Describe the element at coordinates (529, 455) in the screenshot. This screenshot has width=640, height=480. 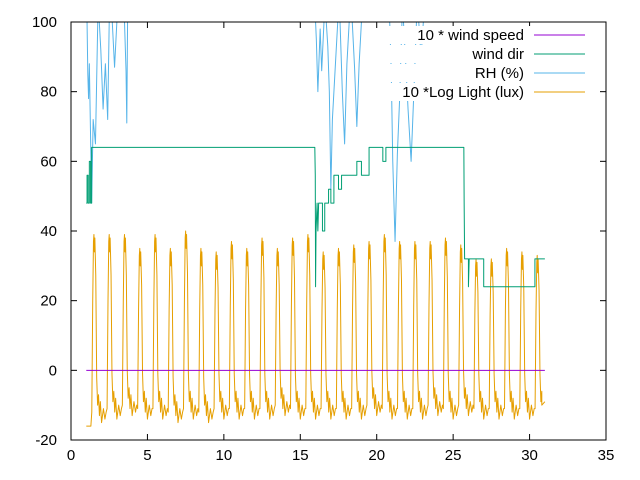
I see `x-tick-label: 30` at that location.